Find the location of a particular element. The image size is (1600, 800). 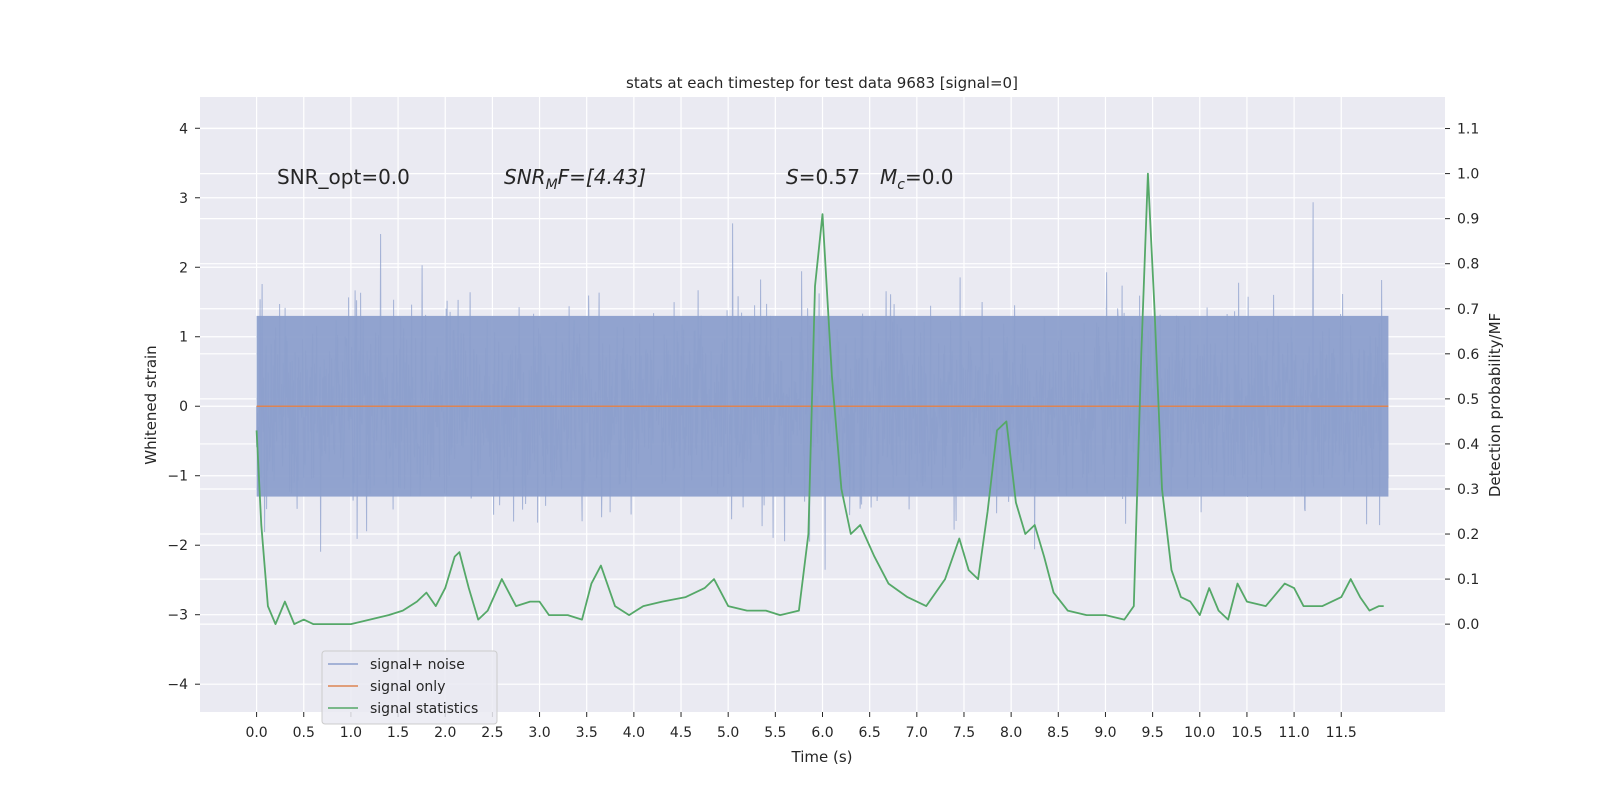

annotation-snr-opt: SNR_opt=0.0 is located at coordinates (343, 177).